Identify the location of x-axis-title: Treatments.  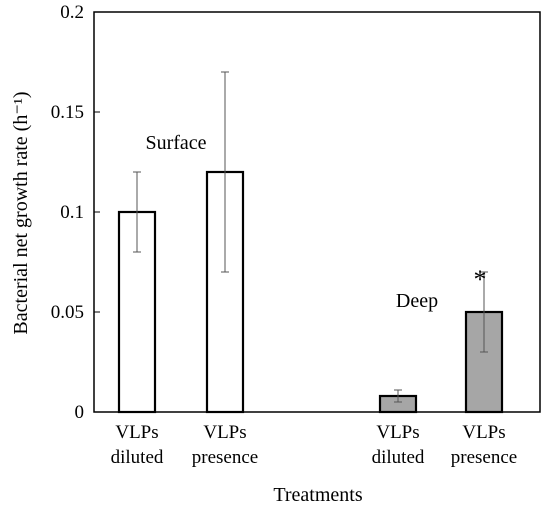
(317, 495).